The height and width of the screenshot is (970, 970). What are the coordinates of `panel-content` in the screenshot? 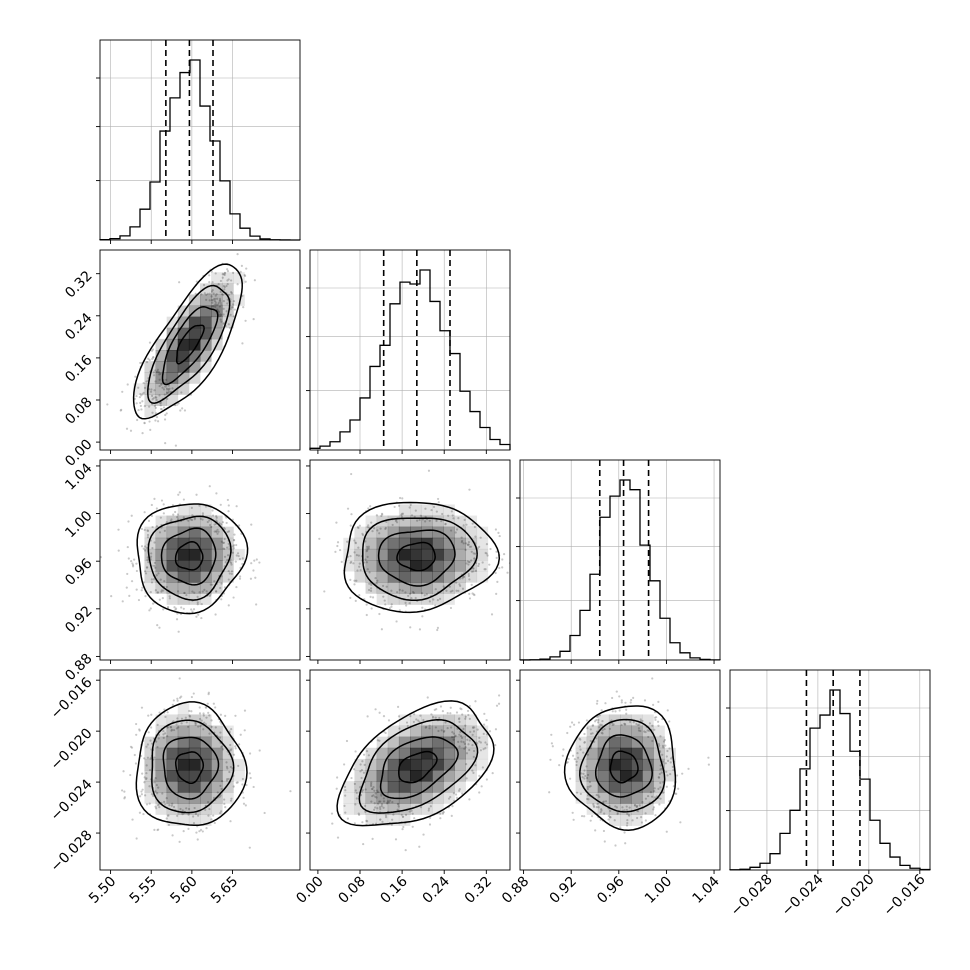 It's located at (414, 550).